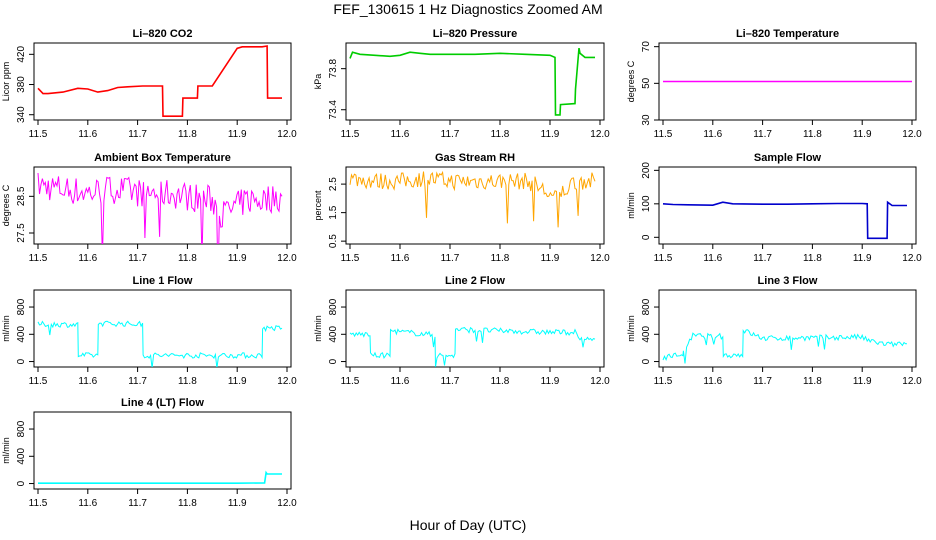 The width and height of the screenshot is (936, 540). Describe the element at coordinates (646, 170) in the screenshot. I see `y-tick-label: 200` at that location.